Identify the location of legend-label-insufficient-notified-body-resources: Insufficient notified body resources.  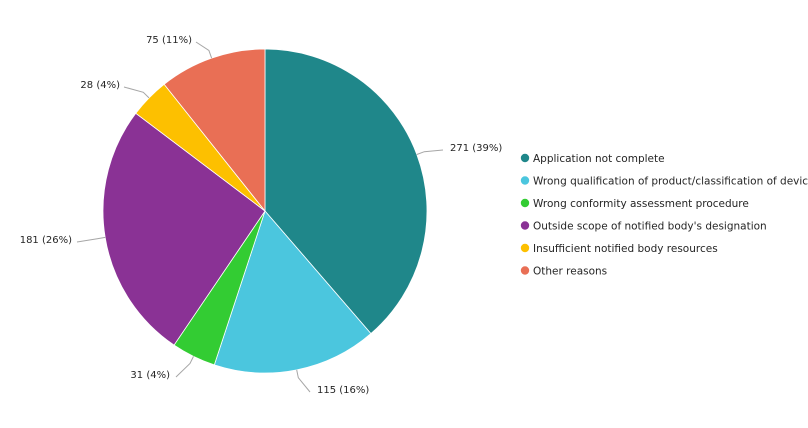
(625, 249).